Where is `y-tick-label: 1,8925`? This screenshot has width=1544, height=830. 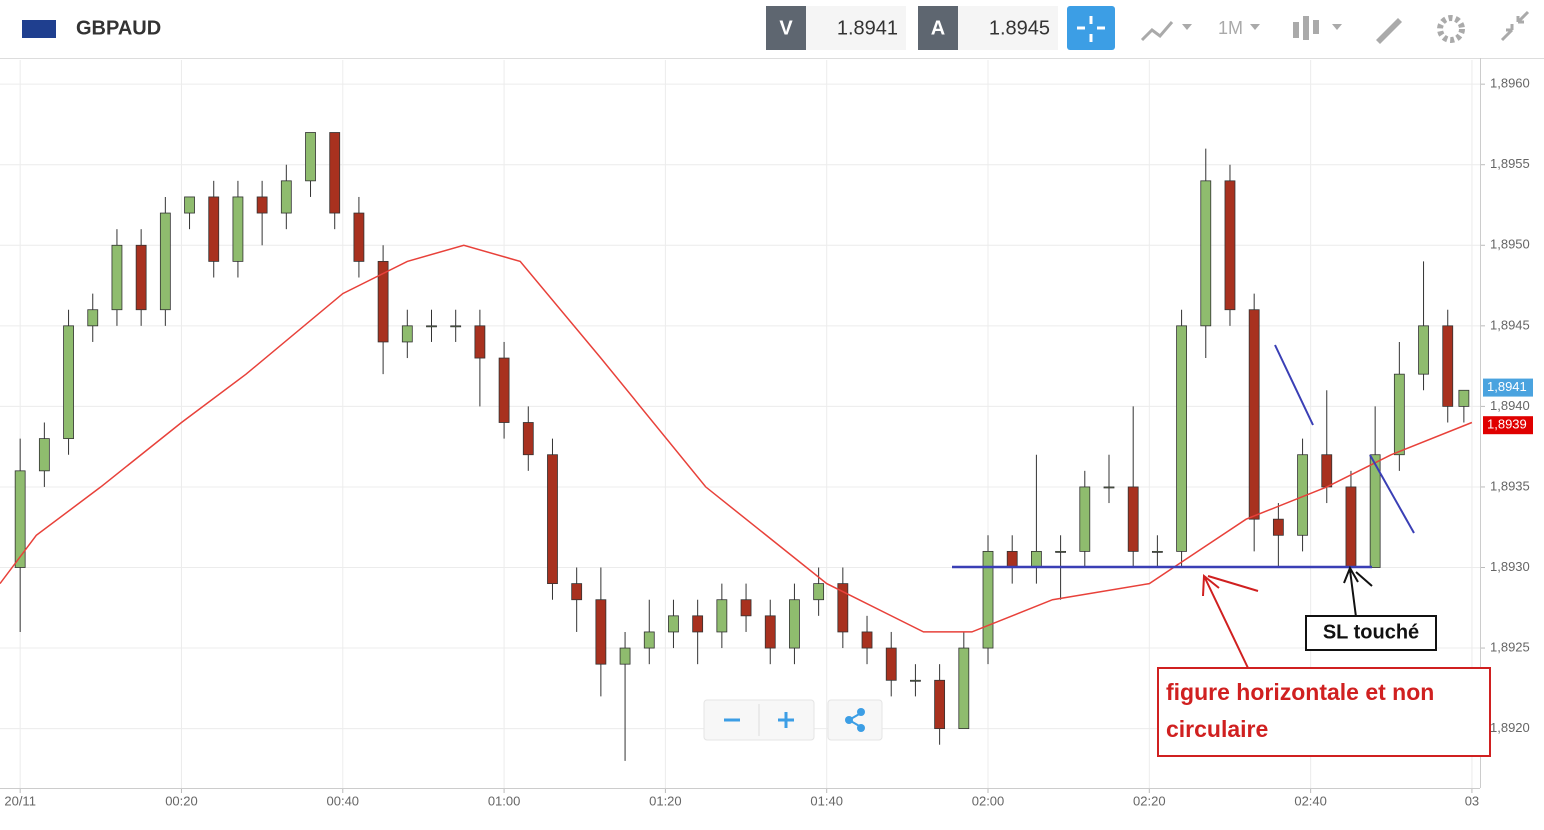 y-tick-label: 1,8925 is located at coordinates (1510, 646).